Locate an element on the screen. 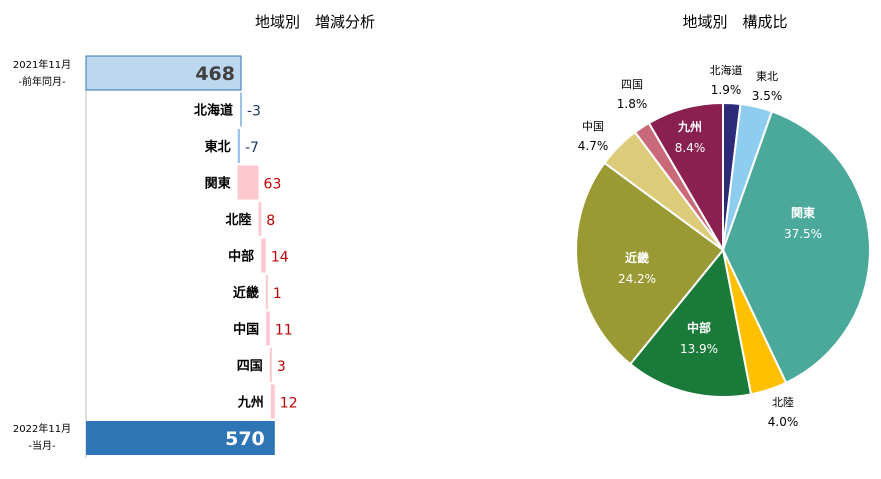 This screenshot has width=881, height=479. pie-slice-name-label: 九州 is located at coordinates (689, 126).